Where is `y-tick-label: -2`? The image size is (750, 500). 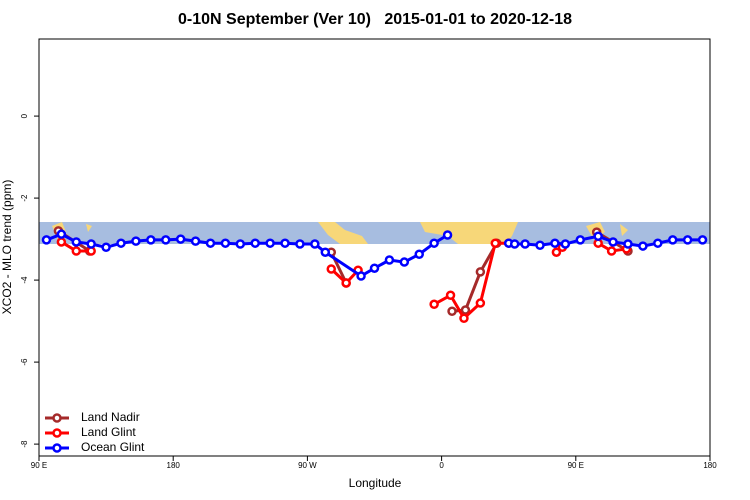
y-tick-label: -2 is located at coordinates (24, 198).